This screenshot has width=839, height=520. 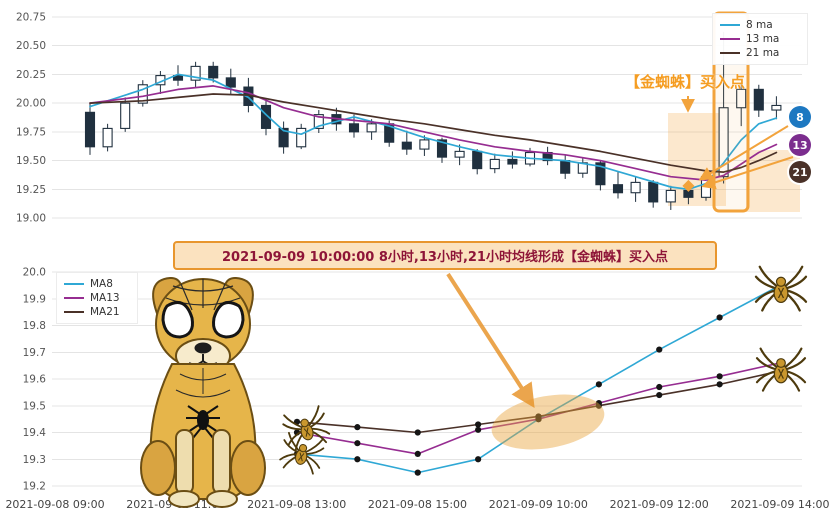 I want to click on y-tick-label: 20.50, so click(x=31, y=46).